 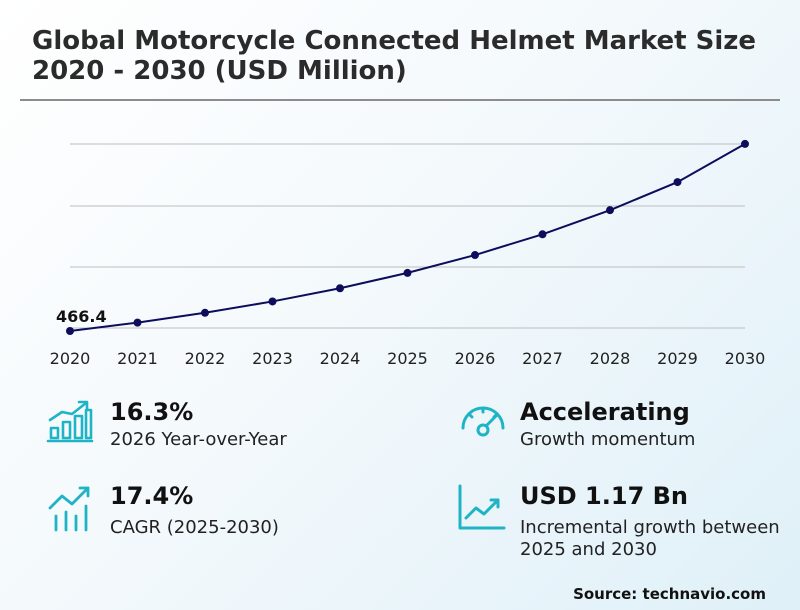 I want to click on x-tick-2029: 2029, so click(x=677, y=358).